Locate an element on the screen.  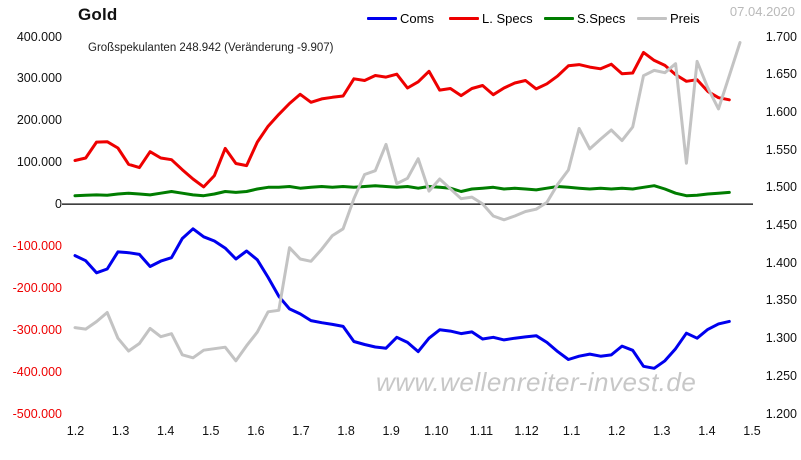
legend-item-l-specs: L. Specs is located at coordinates (491, 18).